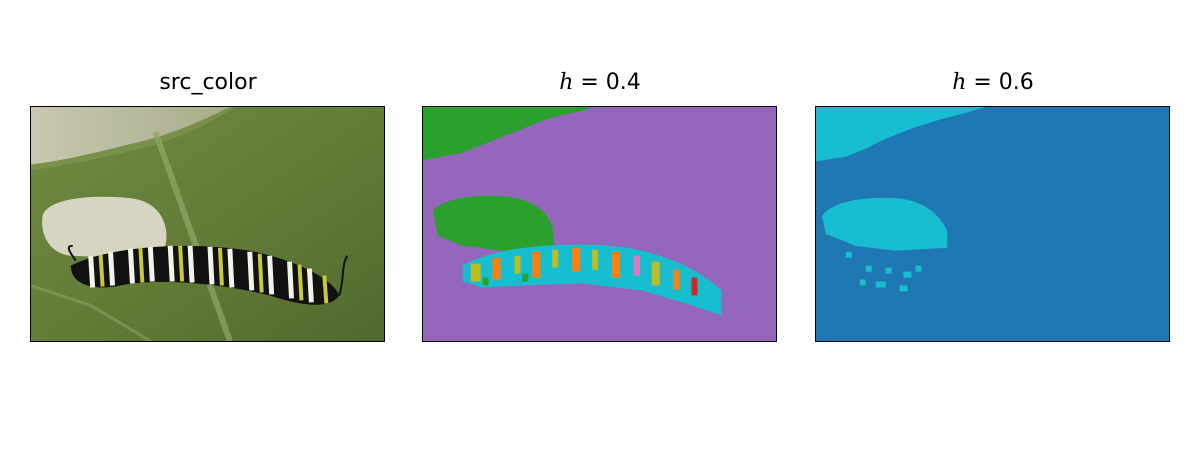  I want to click on background-sky, so click(130, 136).